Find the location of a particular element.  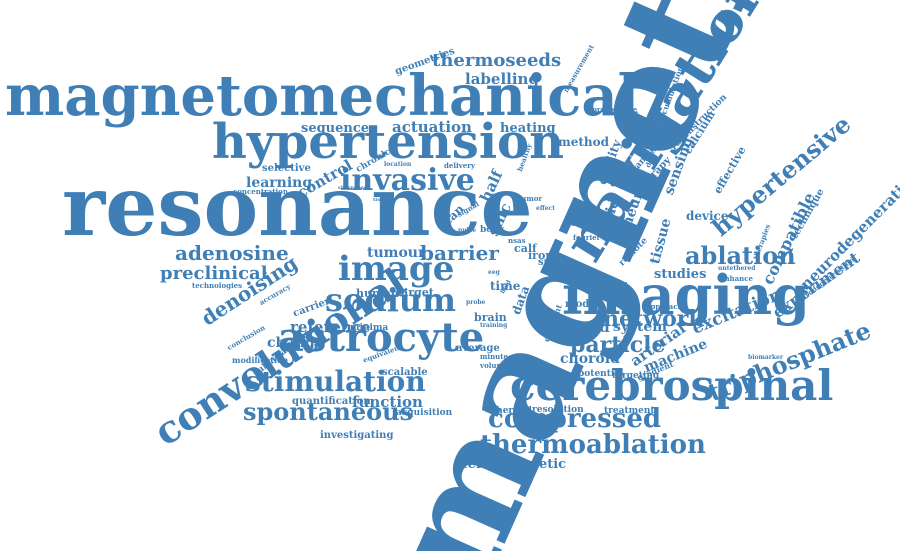

word-minima: minima is located at coordinates (369, 328).